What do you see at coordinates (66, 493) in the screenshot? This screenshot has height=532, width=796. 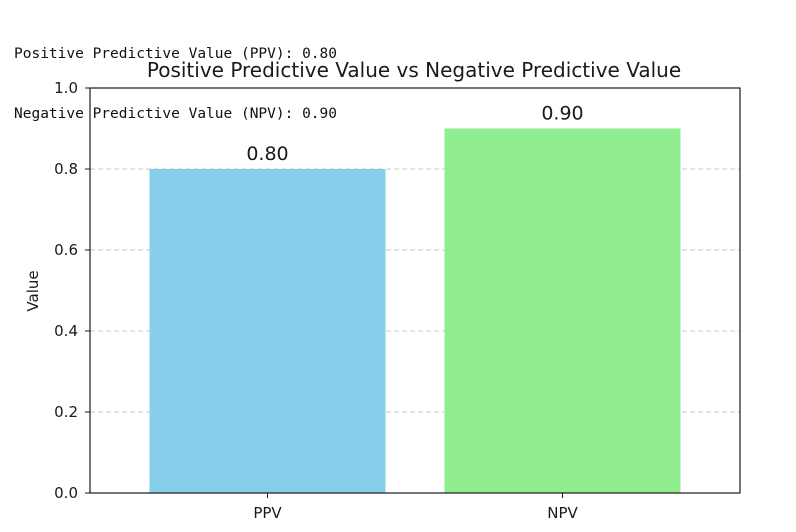 I see `y-tick-label: 0.0` at bounding box center [66, 493].